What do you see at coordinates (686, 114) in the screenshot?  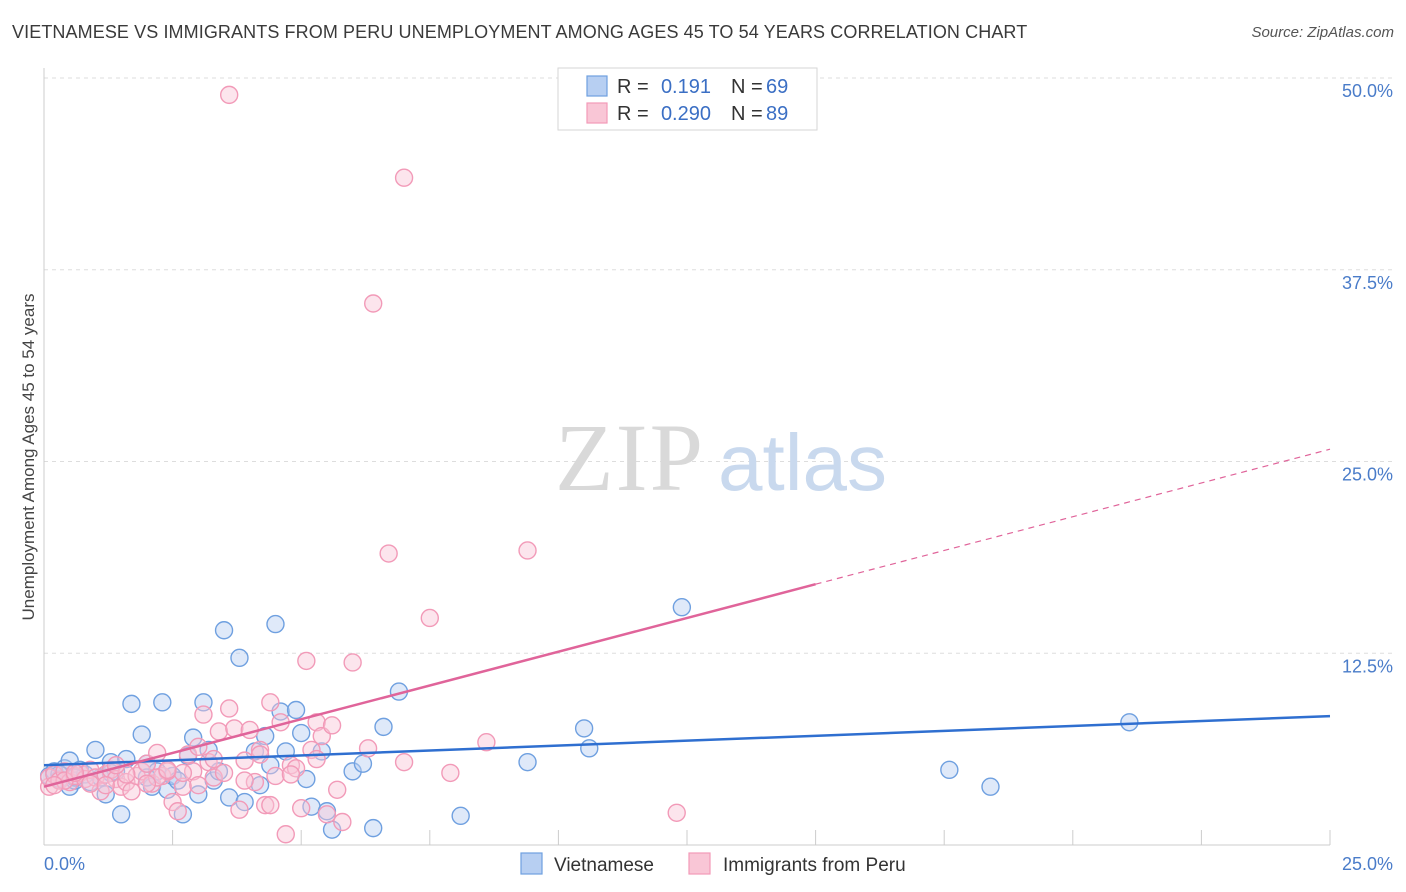 I see `legend-r-value: 0.290` at bounding box center [686, 114].